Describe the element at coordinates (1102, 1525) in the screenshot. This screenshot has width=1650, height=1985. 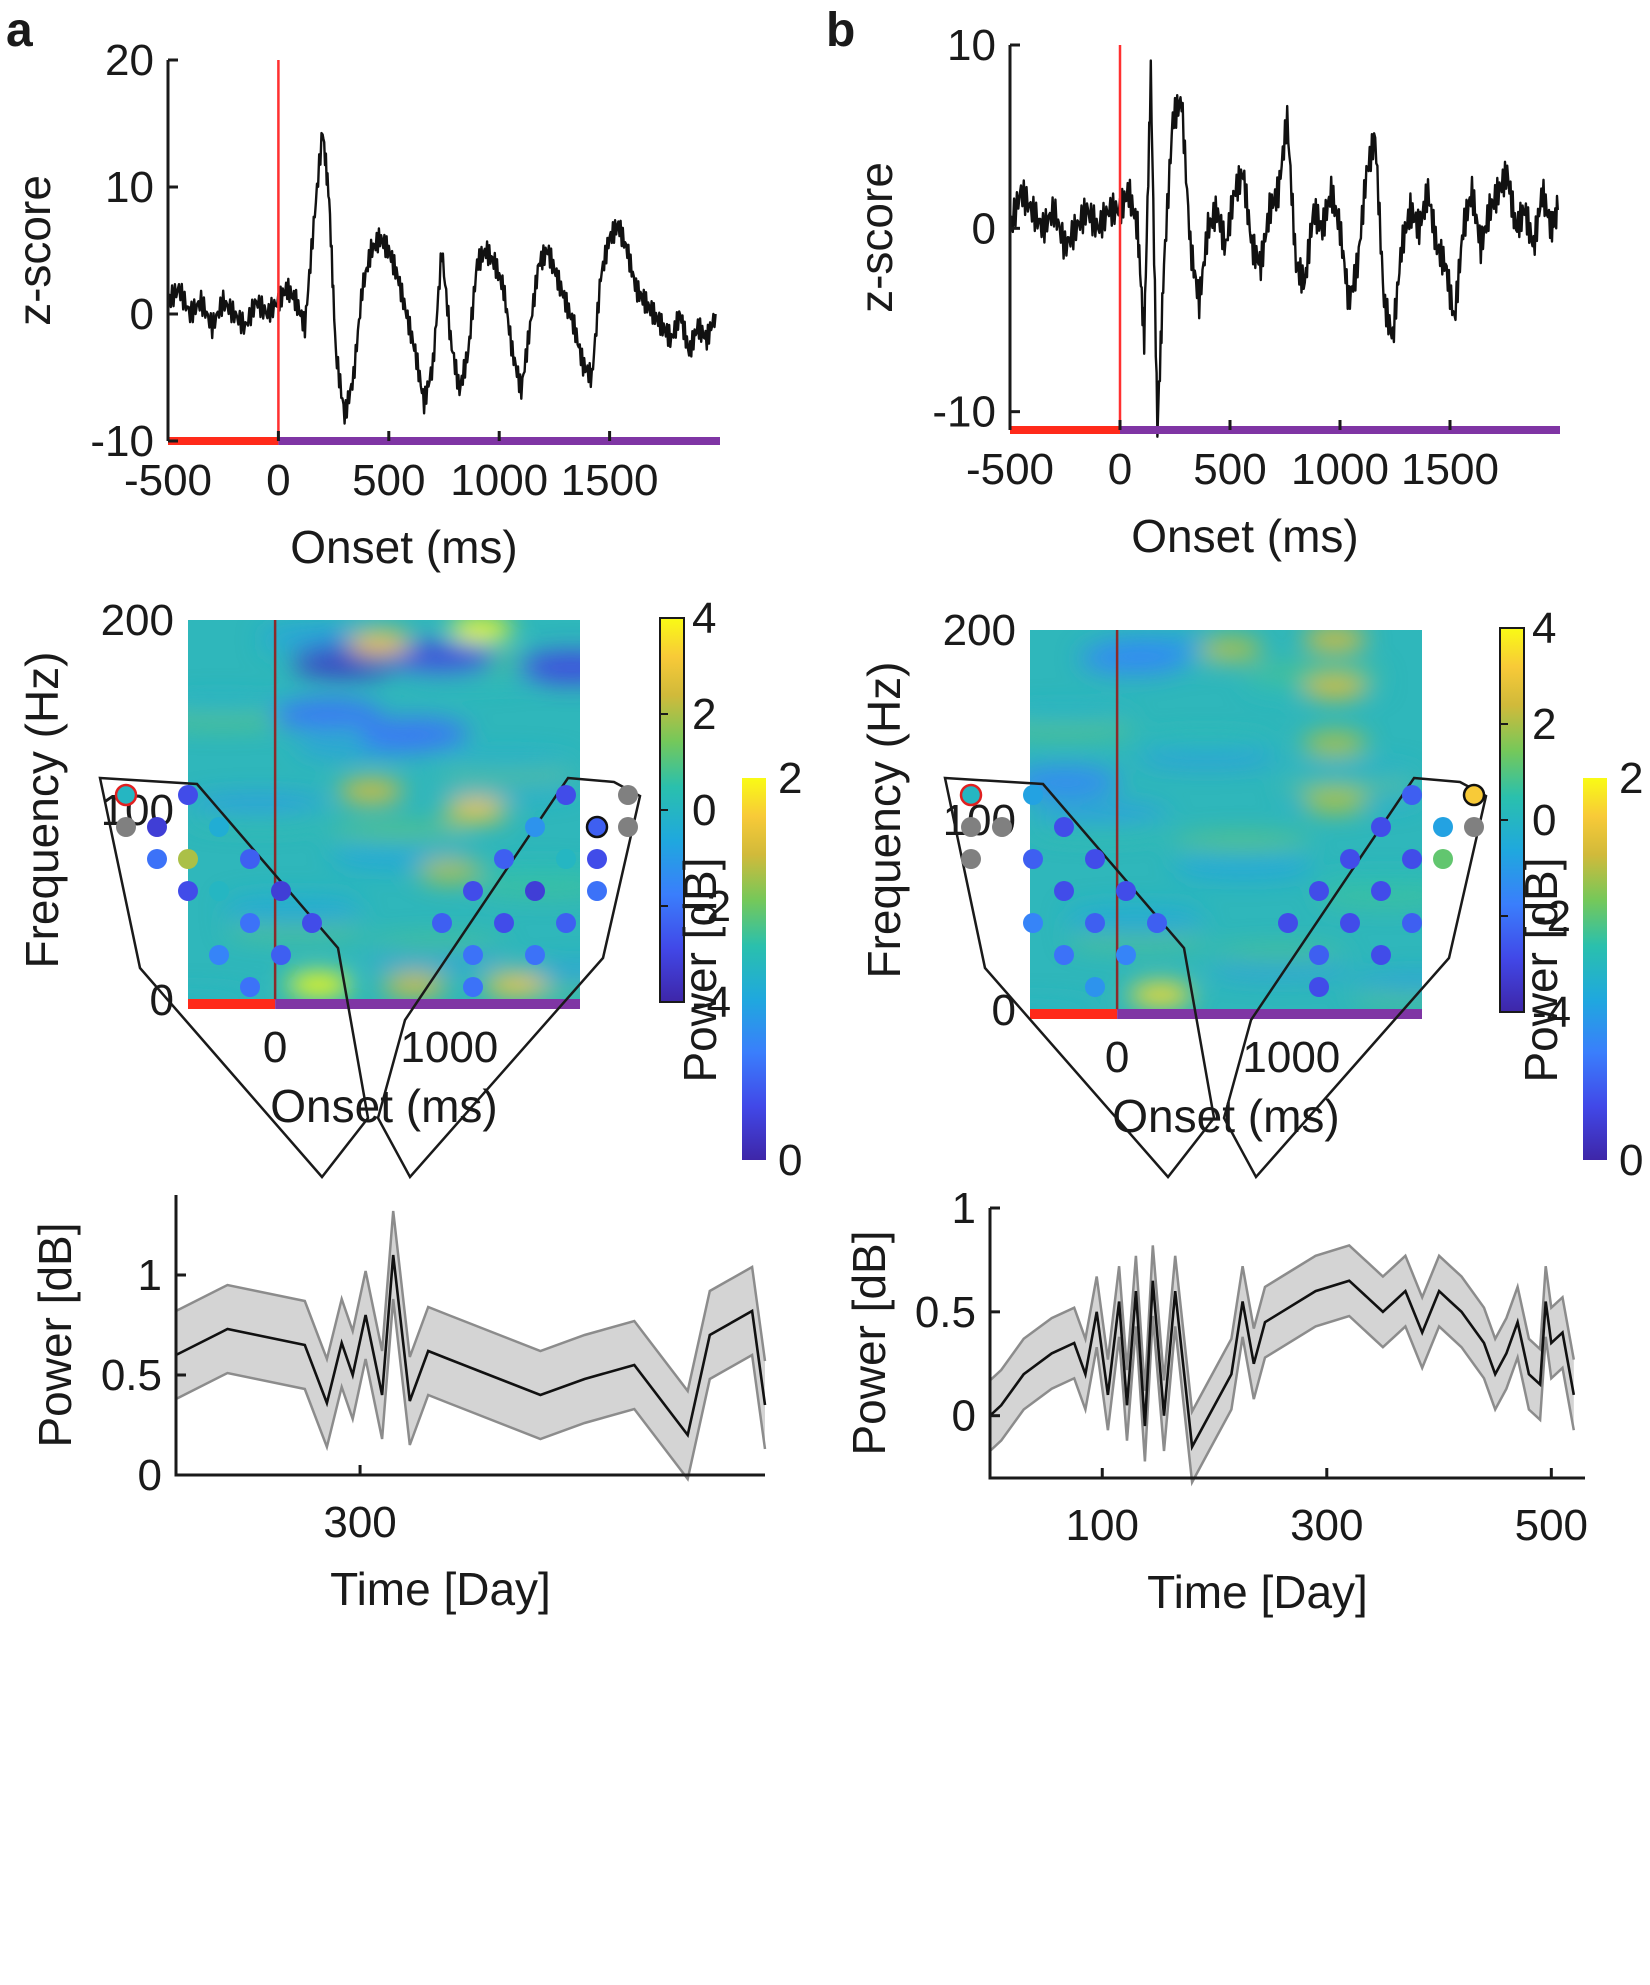
I see `x-tick-label: 100` at that location.